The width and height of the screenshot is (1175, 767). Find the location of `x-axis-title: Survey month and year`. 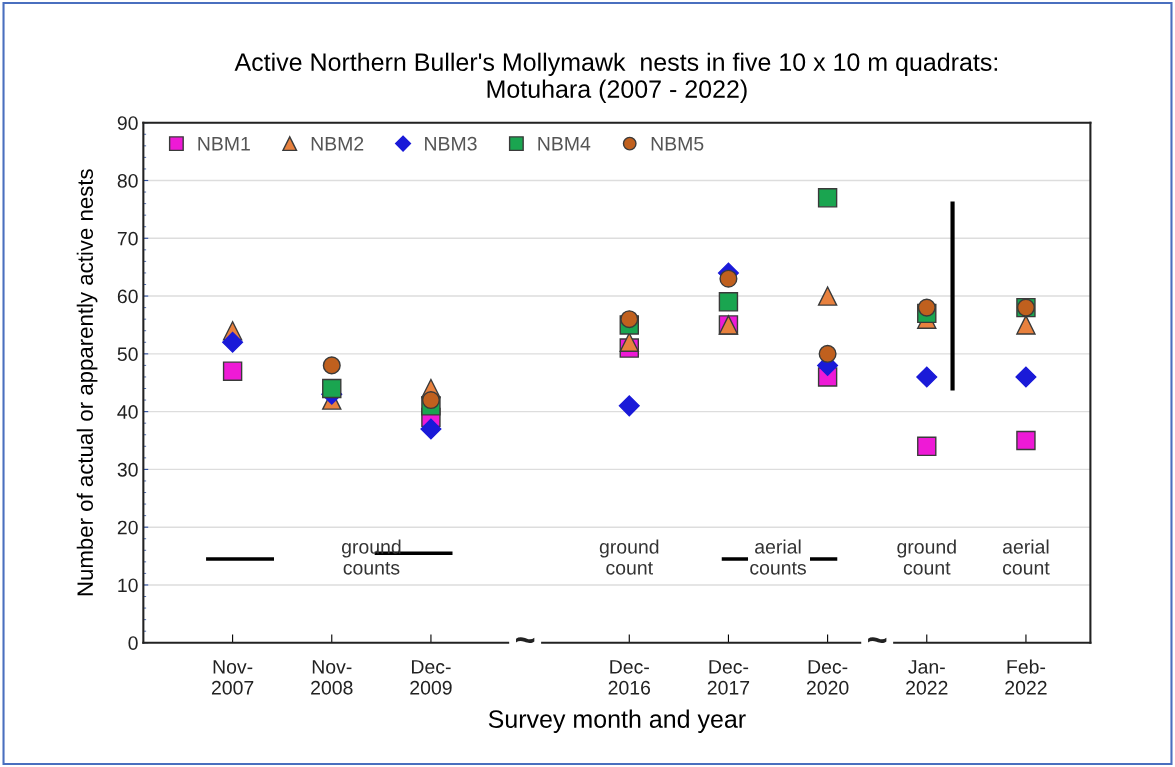

x-axis-title: Survey month and year is located at coordinates (617, 721).